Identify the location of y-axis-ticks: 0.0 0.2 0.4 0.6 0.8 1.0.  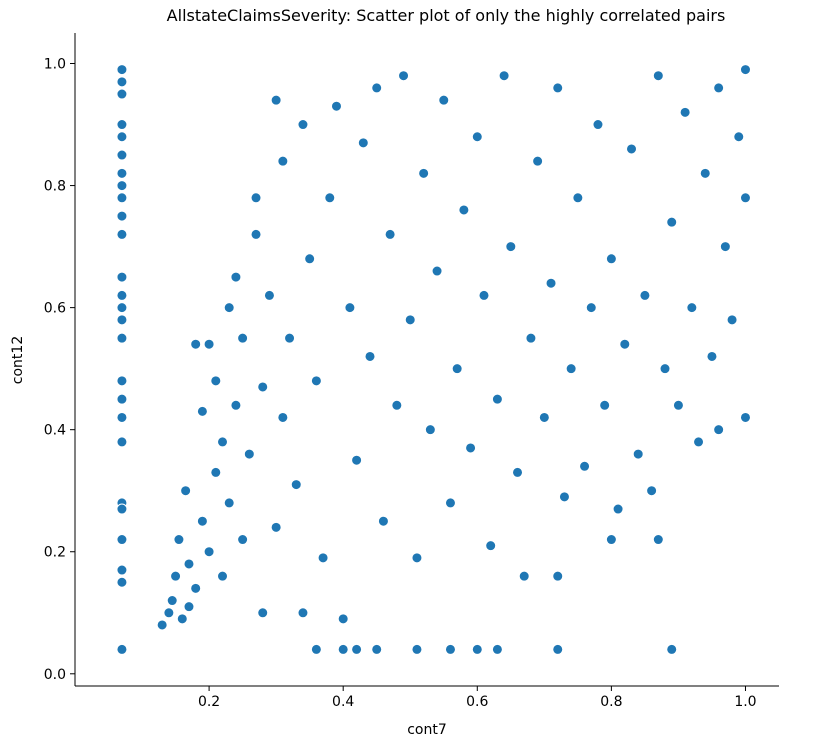
(59, 370).